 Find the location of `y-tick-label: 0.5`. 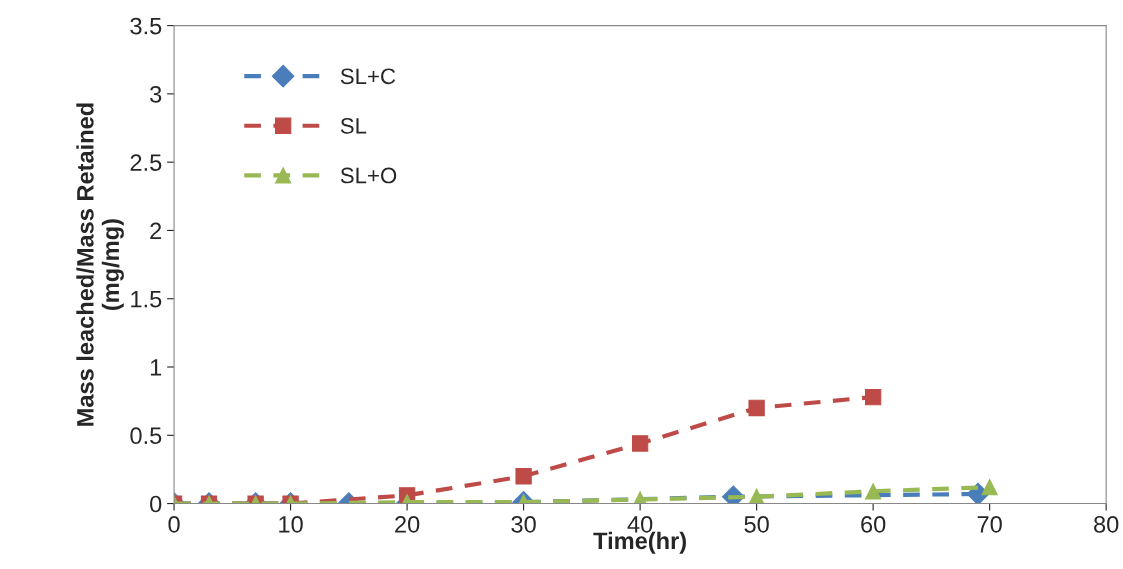

y-tick-label: 0.5 is located at coordinates (146, 436).